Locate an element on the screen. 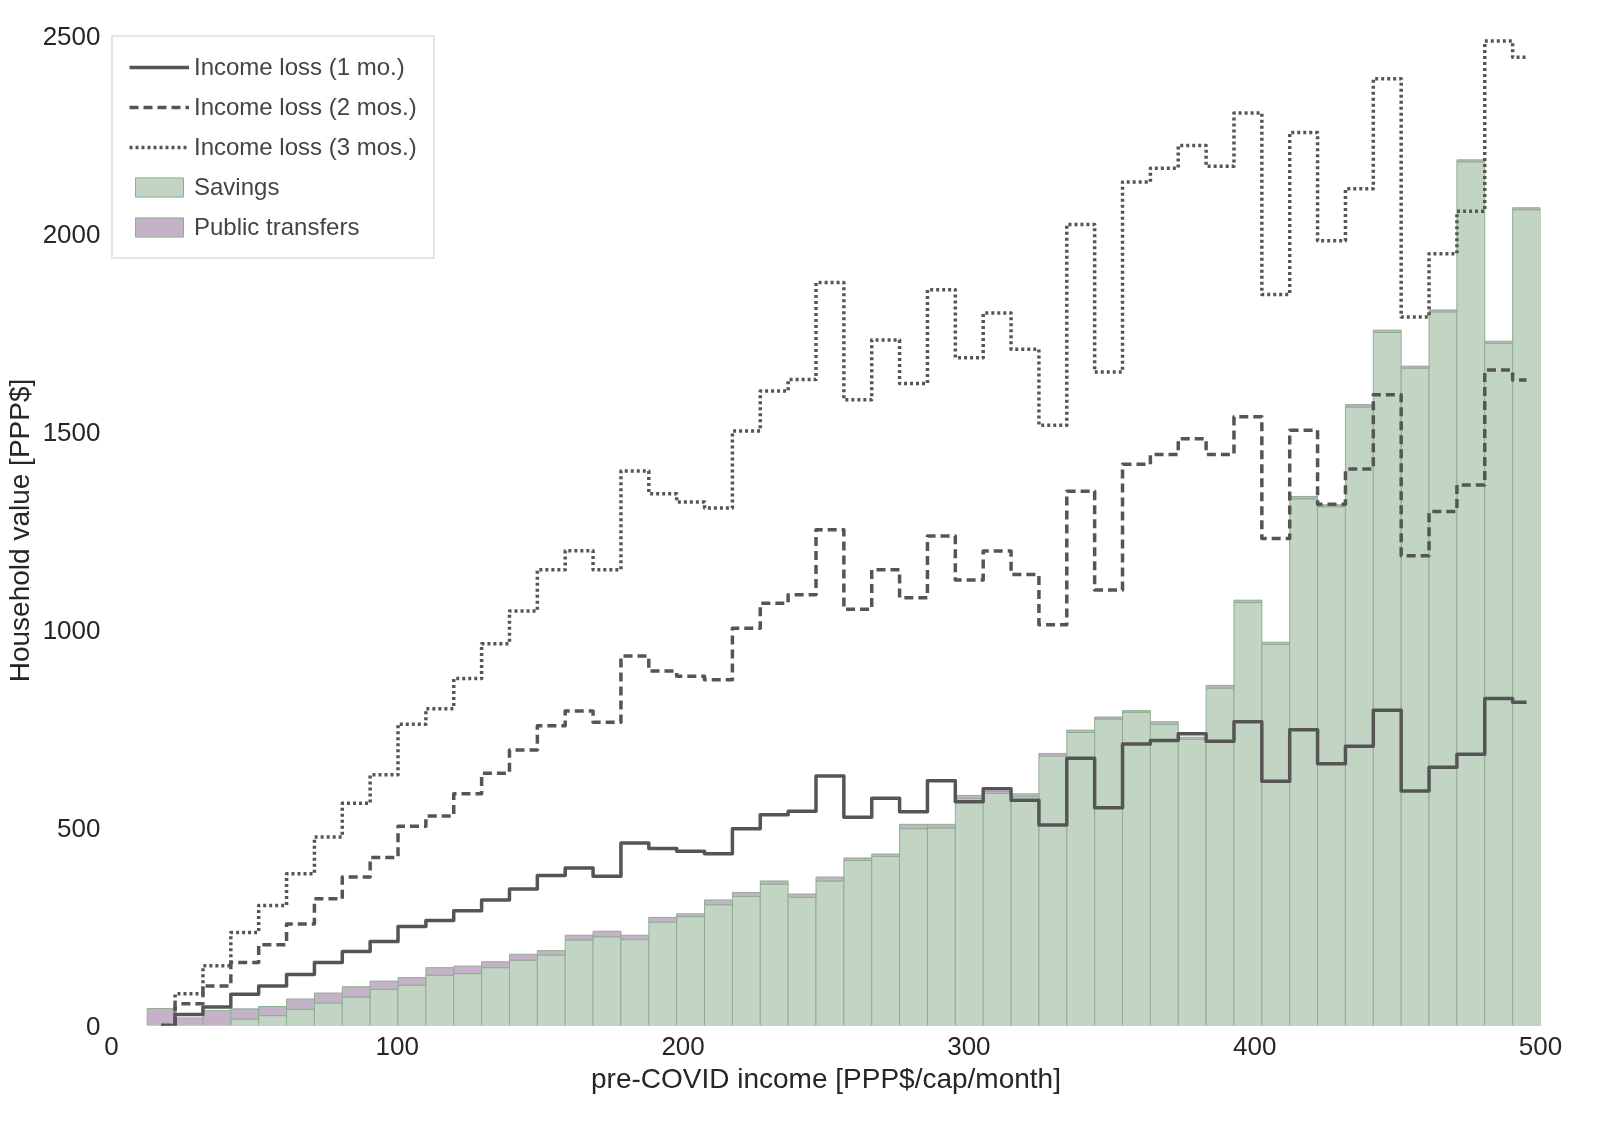  y-tick-label: 0 is located at coordinates (93, 1025).